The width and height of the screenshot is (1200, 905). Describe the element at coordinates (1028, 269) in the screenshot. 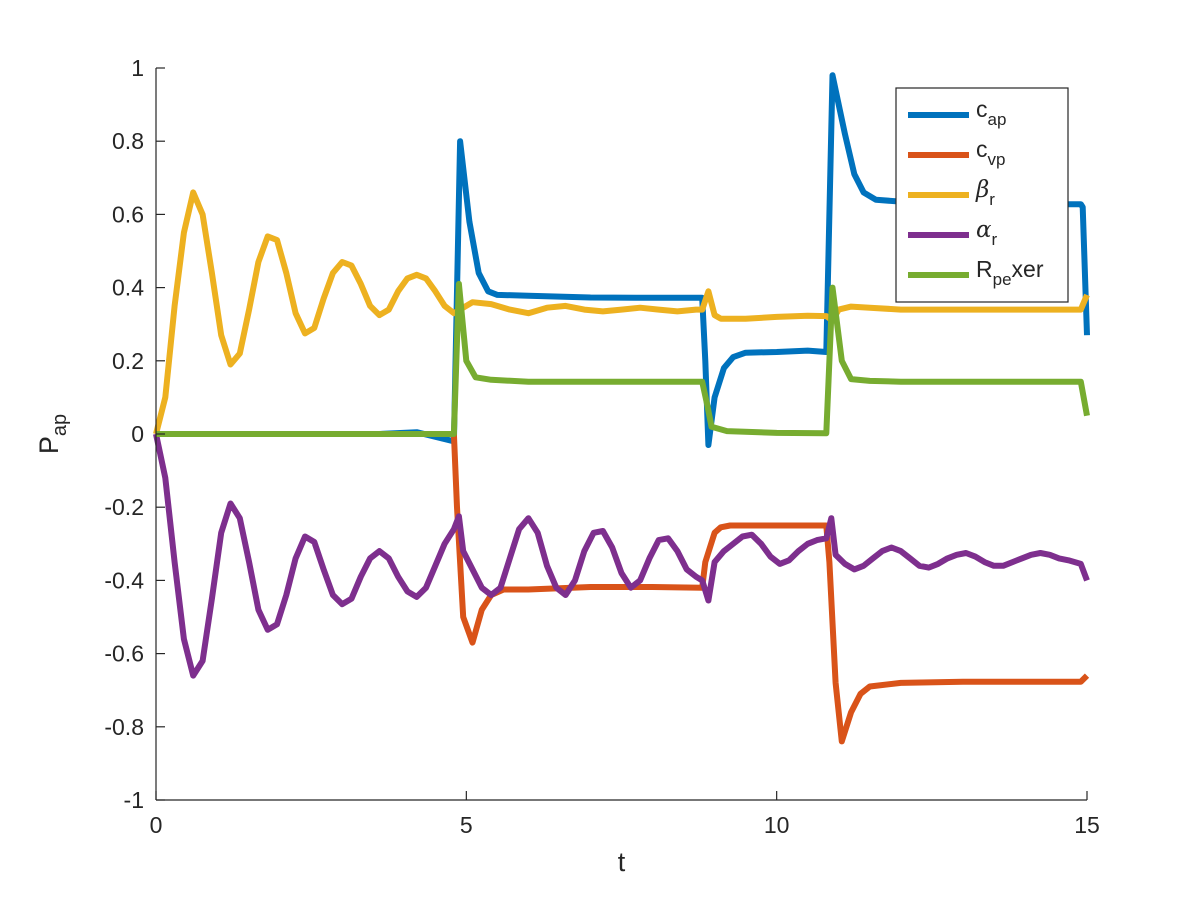

I see `legend-entry-suffix: xer` at that location.